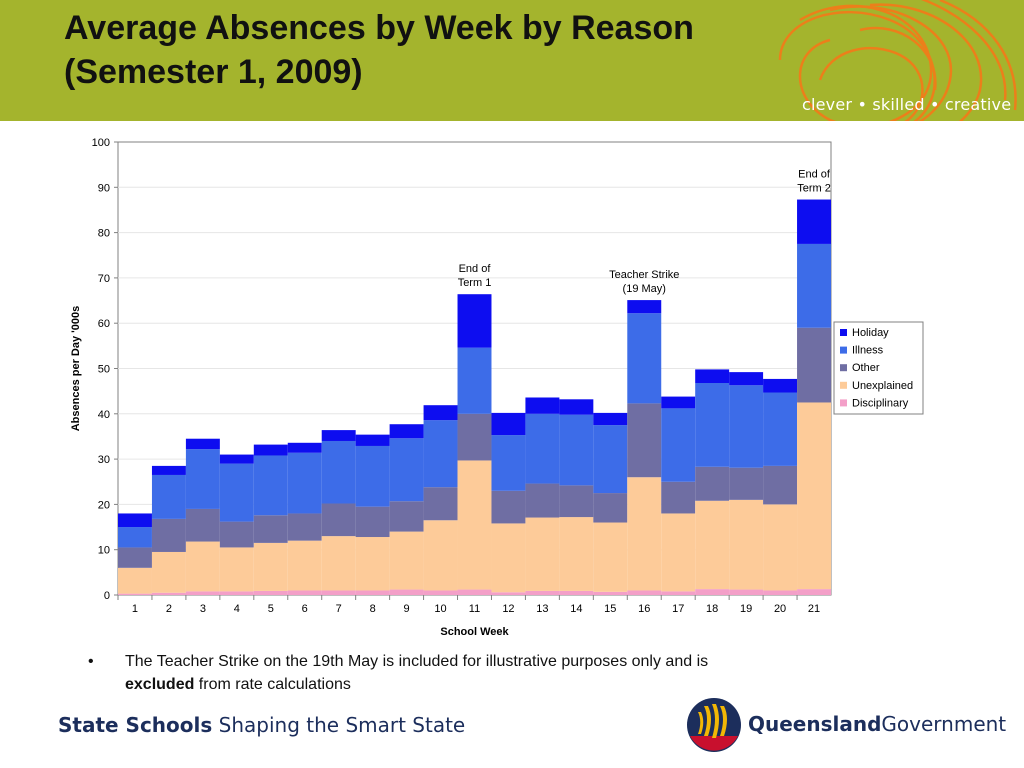 Image resolution: width=1024 pixels, height=768 pixels. Describe the element at coordinates (169, 609) in the screenshot. I see `x-tick-label: 2` at that location.